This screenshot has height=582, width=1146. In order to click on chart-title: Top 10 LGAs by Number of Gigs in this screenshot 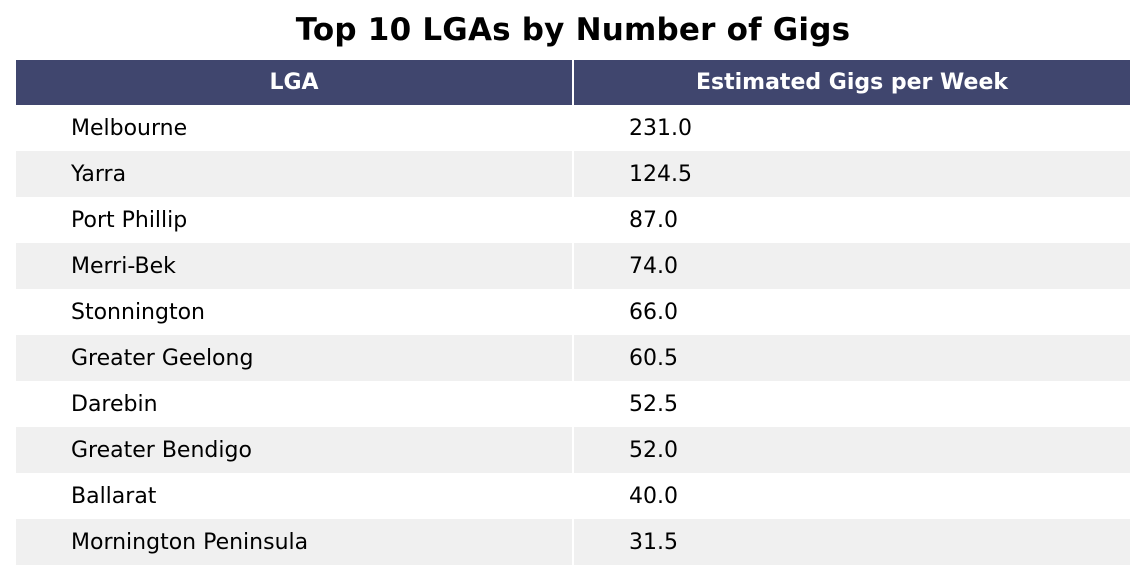, I will do `click(573, 30)`.